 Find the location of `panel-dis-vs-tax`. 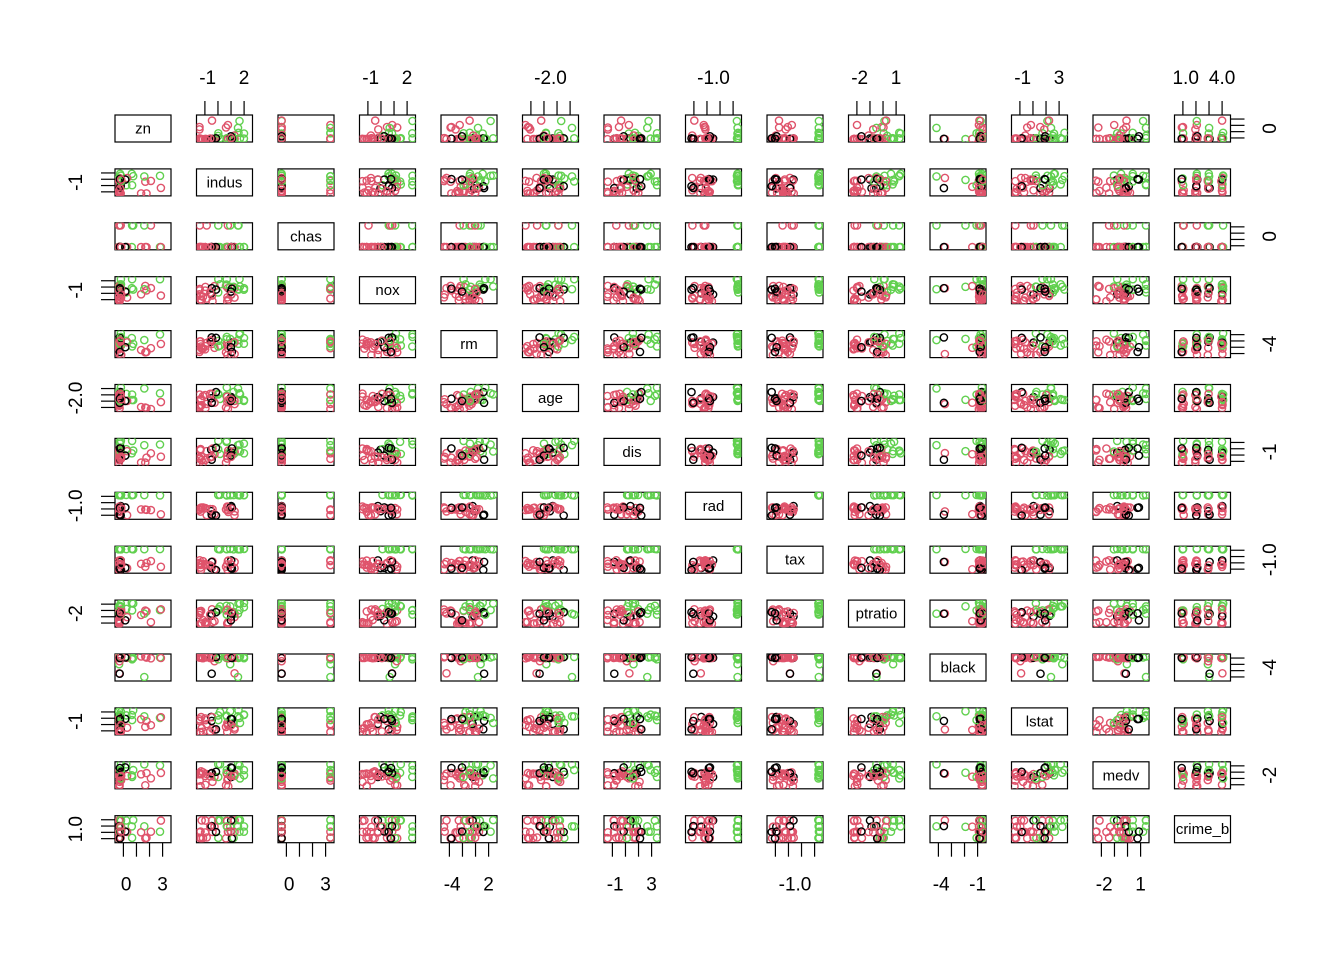

panel-dis-vs-tax is located at coordinates (795, 451).